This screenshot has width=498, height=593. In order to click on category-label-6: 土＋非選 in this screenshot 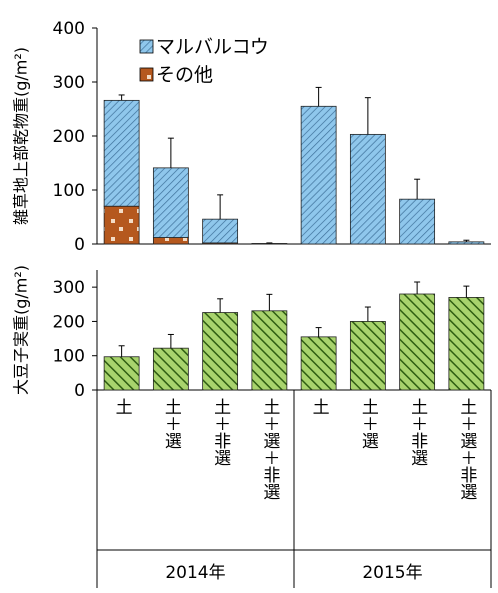, I will do `click(417, 432)`.